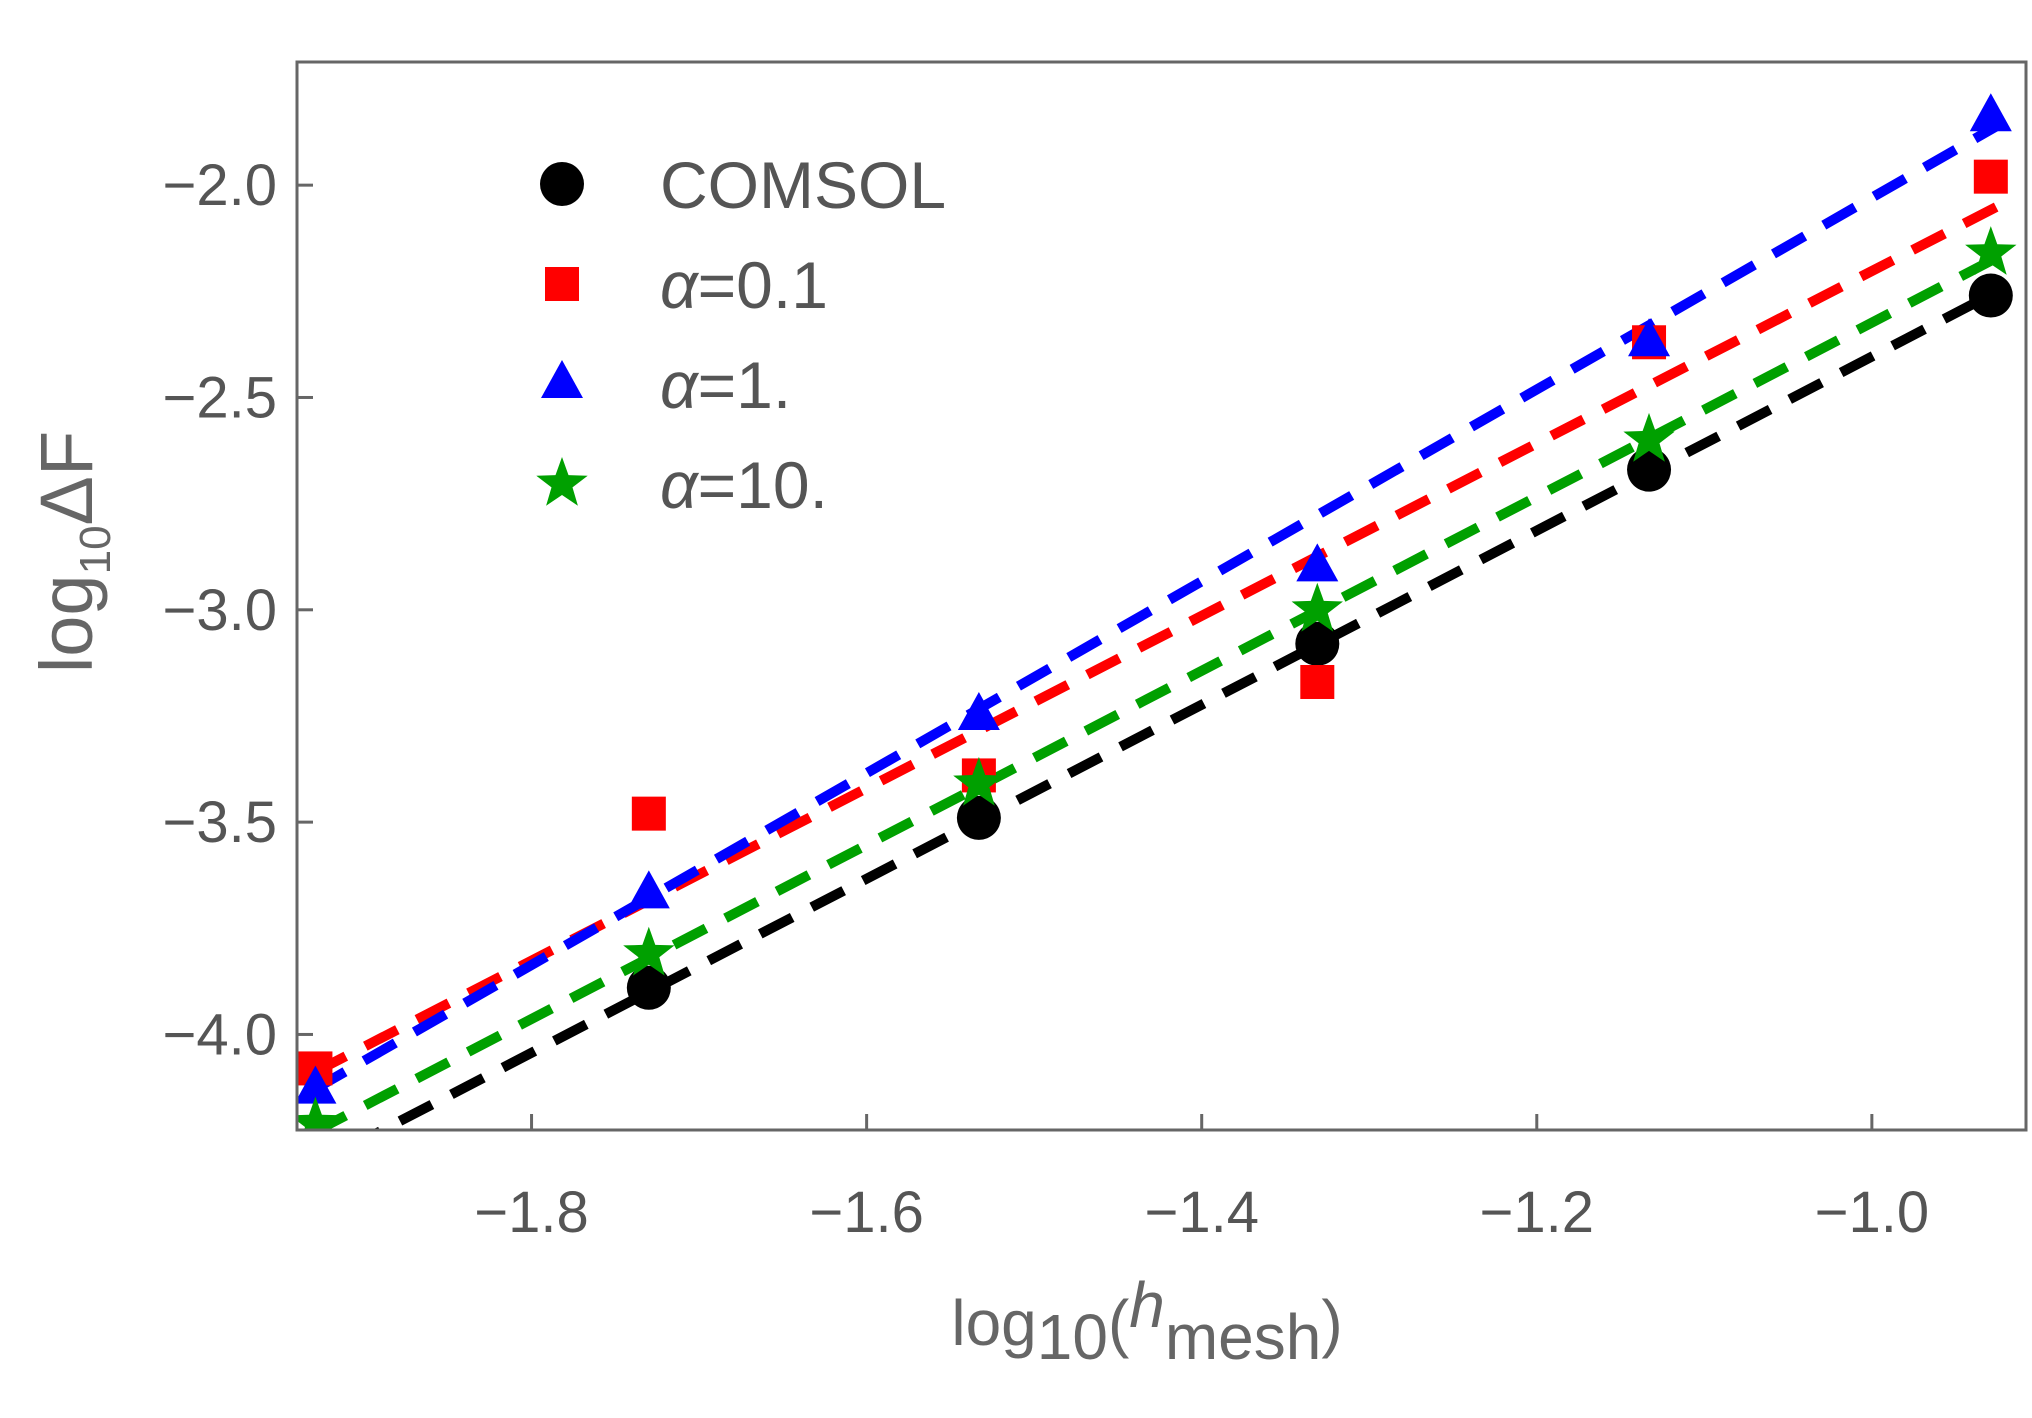 The width and height of the screenshot is (2032, 1418). I want to click on x-tick-label: −1.2, so click(1537, 1212).